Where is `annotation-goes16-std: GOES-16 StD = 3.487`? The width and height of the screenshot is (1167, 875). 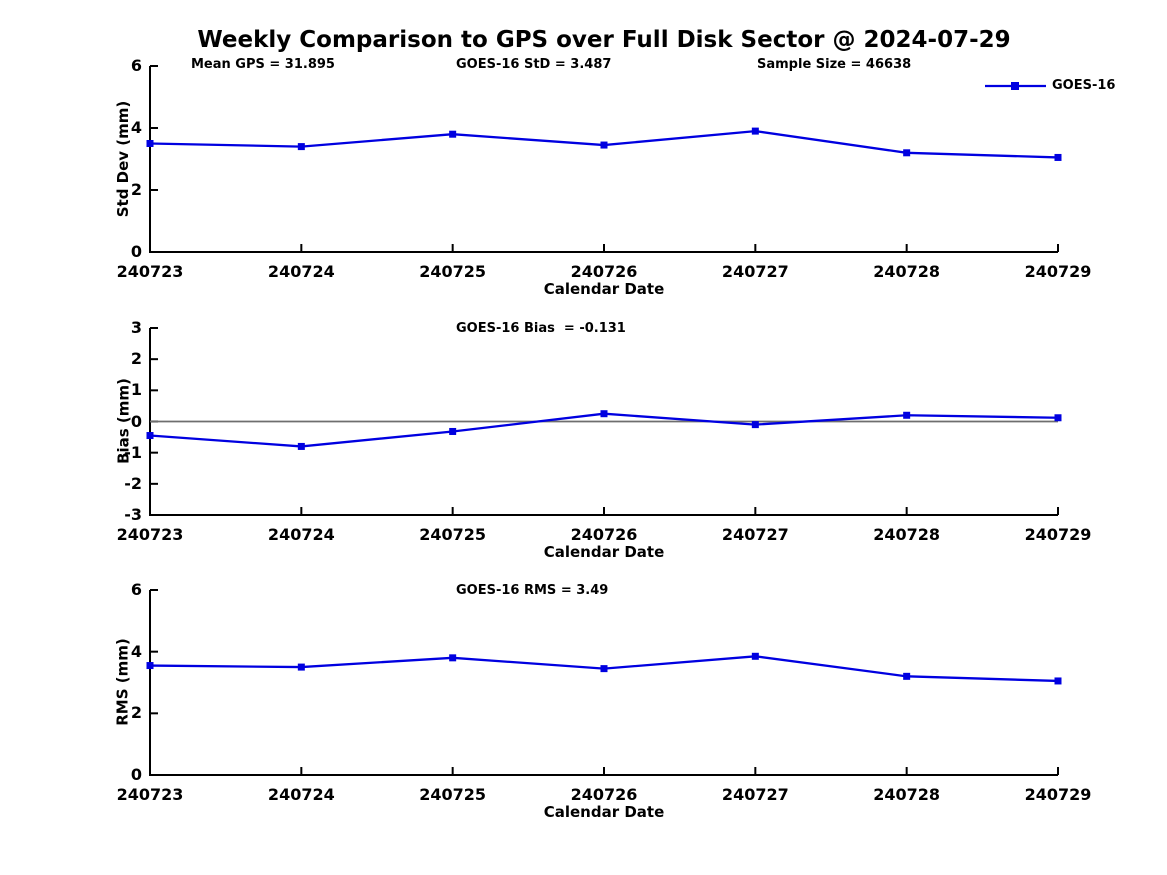
annotation-goes16-std: GOES-16 StD = 3.487 is located at coordinates (534, 64).